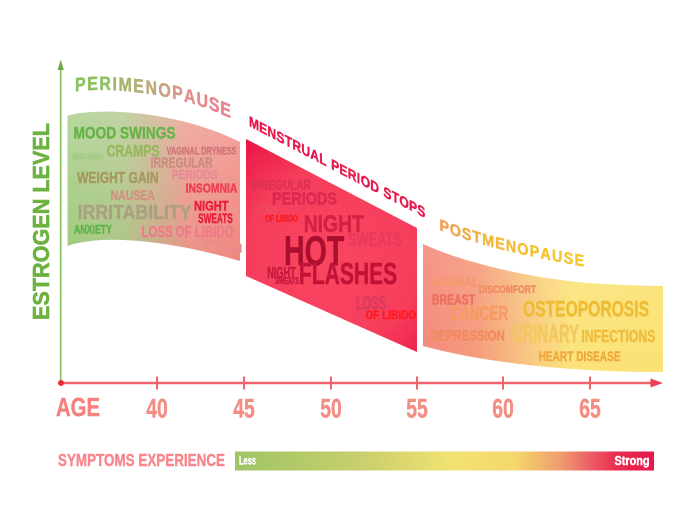  Describe the element at coordinates (247, 462) in the screenshot. I see `svg-text: Less` at that location.